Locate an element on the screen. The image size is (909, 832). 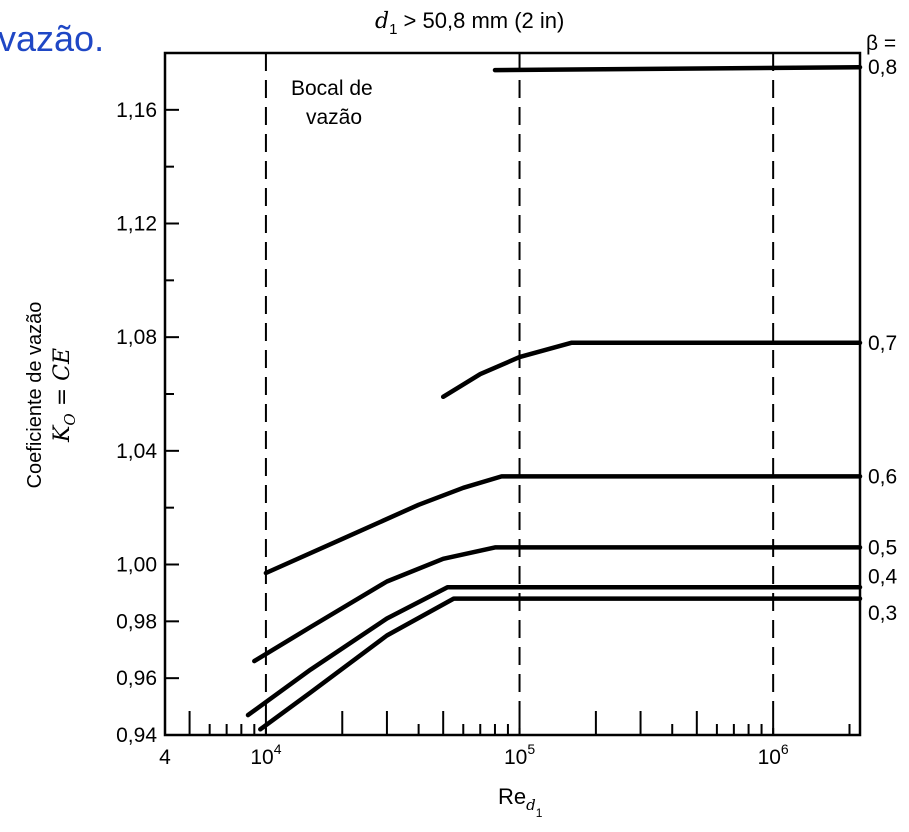
y-tick-label: 1,04 is located at coordinates (136, 451).